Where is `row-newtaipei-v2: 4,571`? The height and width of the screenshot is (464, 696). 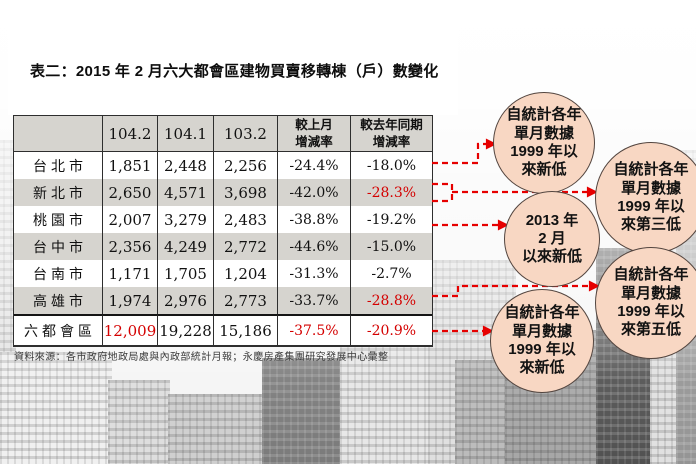 row-newtaipei-v2: 4,571 is located at coordinates (186, 192).